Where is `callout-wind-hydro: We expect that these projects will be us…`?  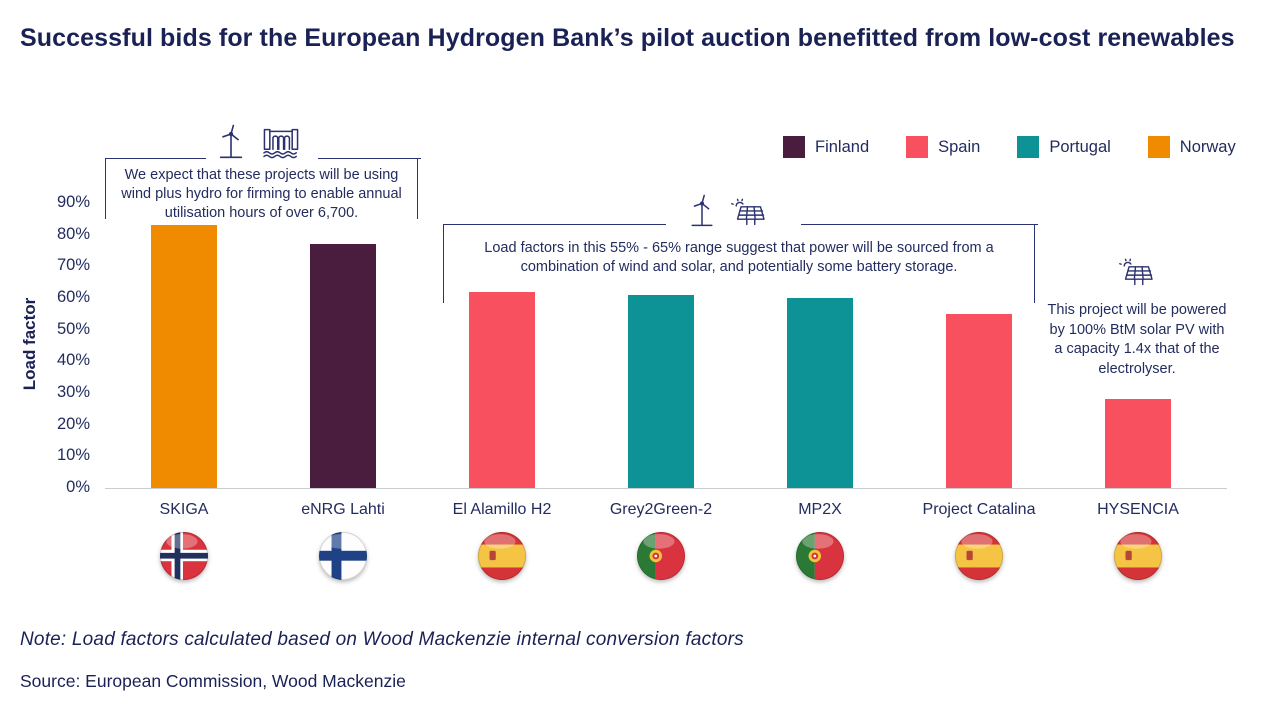 callout-wind-hydro: We expect that these projects will be us… is located at coordinates (262, 172).